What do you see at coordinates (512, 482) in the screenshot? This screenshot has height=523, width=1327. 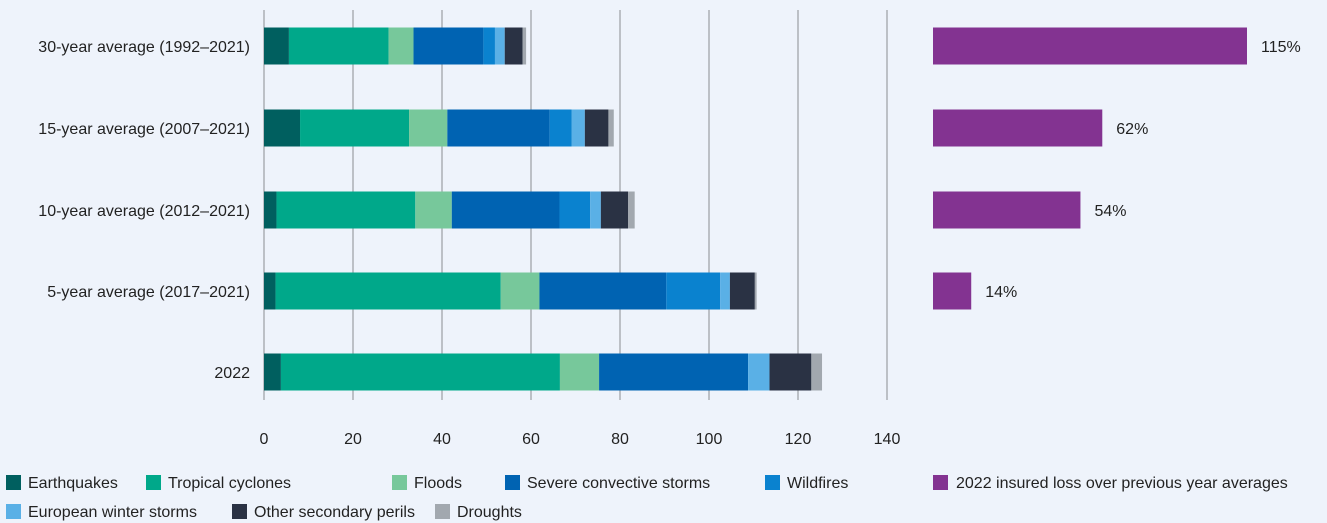 I see `legend-swatch-severe-convective-storms` at bounding box center [512, 482].